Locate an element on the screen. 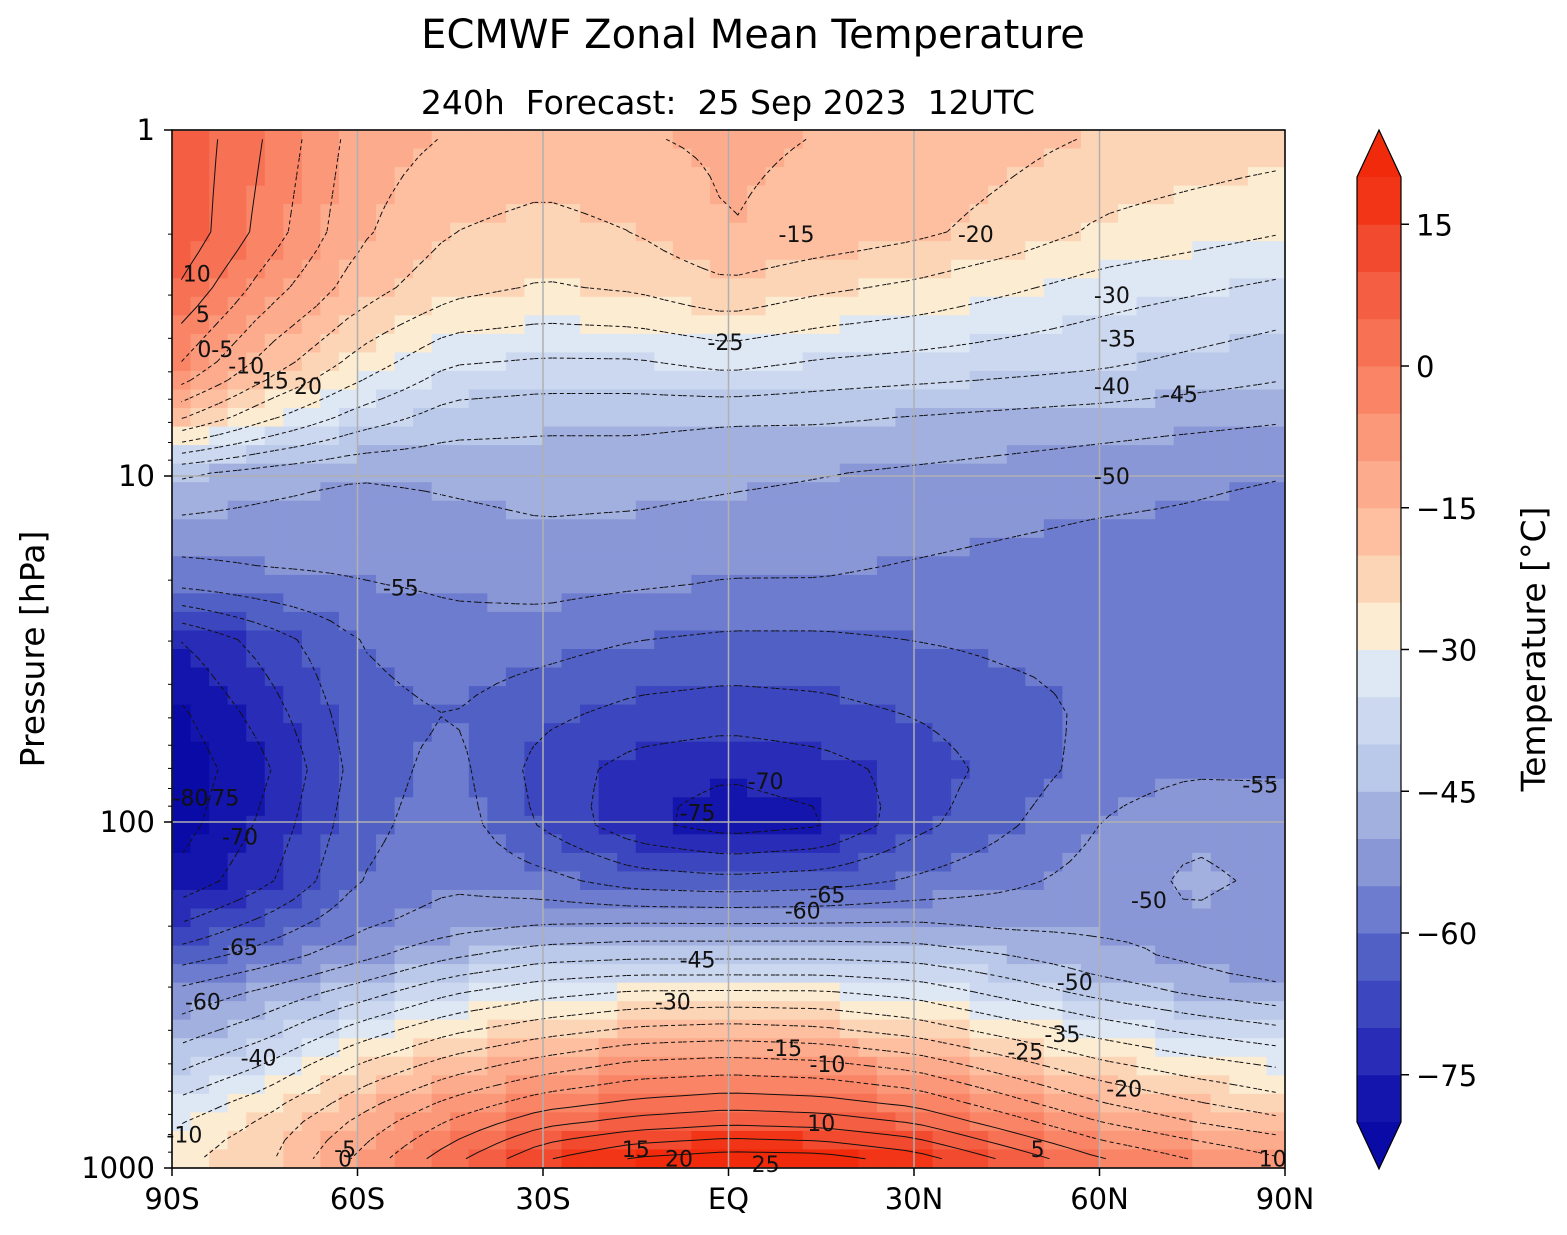 Image resolution: width=1567 pixels, height=1235 pixels. x-tick-label: 90S is located at coordinates (171, 1199).